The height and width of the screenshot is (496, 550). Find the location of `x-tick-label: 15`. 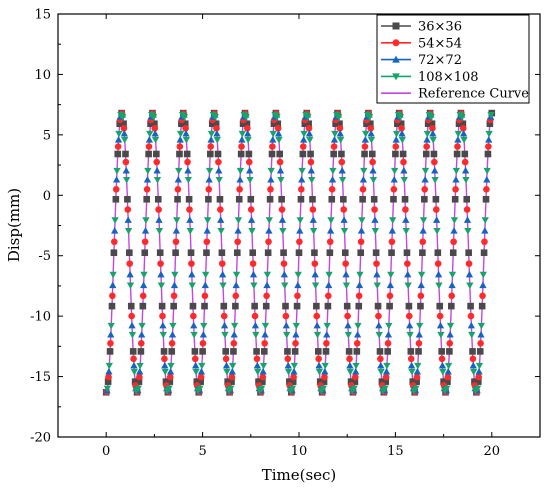

x-tick-label: 15 is located at coordinates (395, 451).